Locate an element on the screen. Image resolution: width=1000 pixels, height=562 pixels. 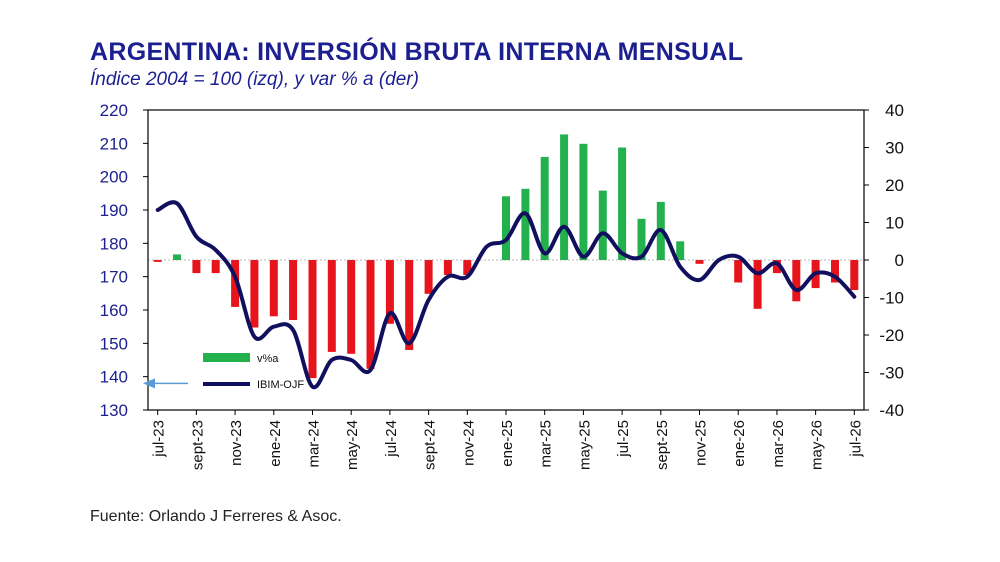
x-tick-label: jul-26 is located at coordinates (855, 439).